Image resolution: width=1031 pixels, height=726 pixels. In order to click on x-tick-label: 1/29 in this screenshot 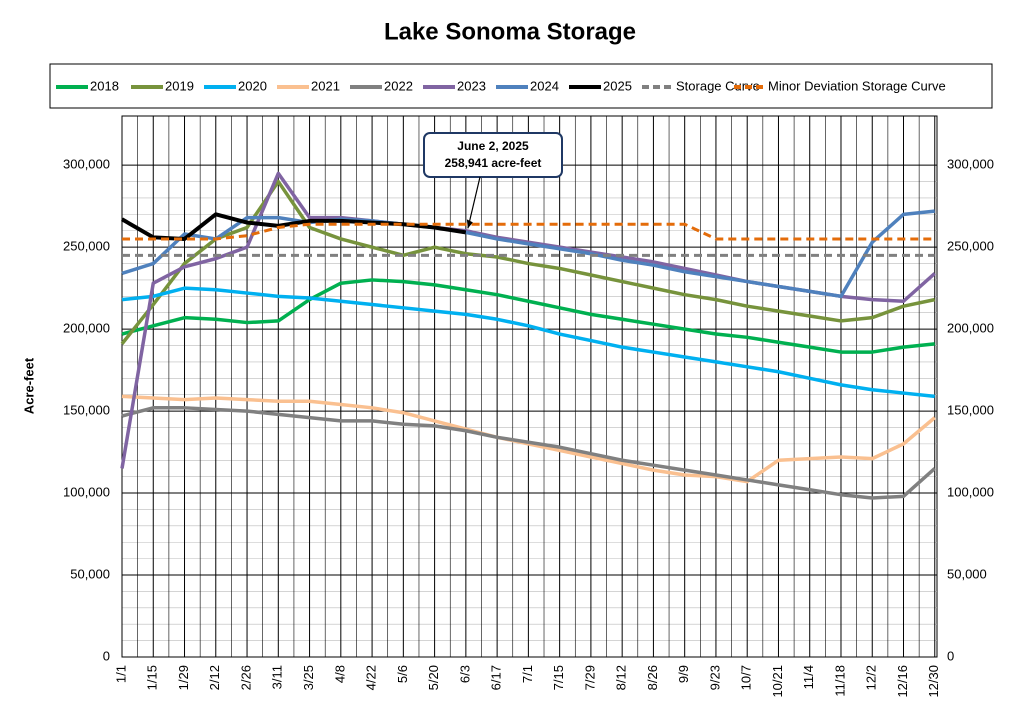, I will do `click(183, 677)`.